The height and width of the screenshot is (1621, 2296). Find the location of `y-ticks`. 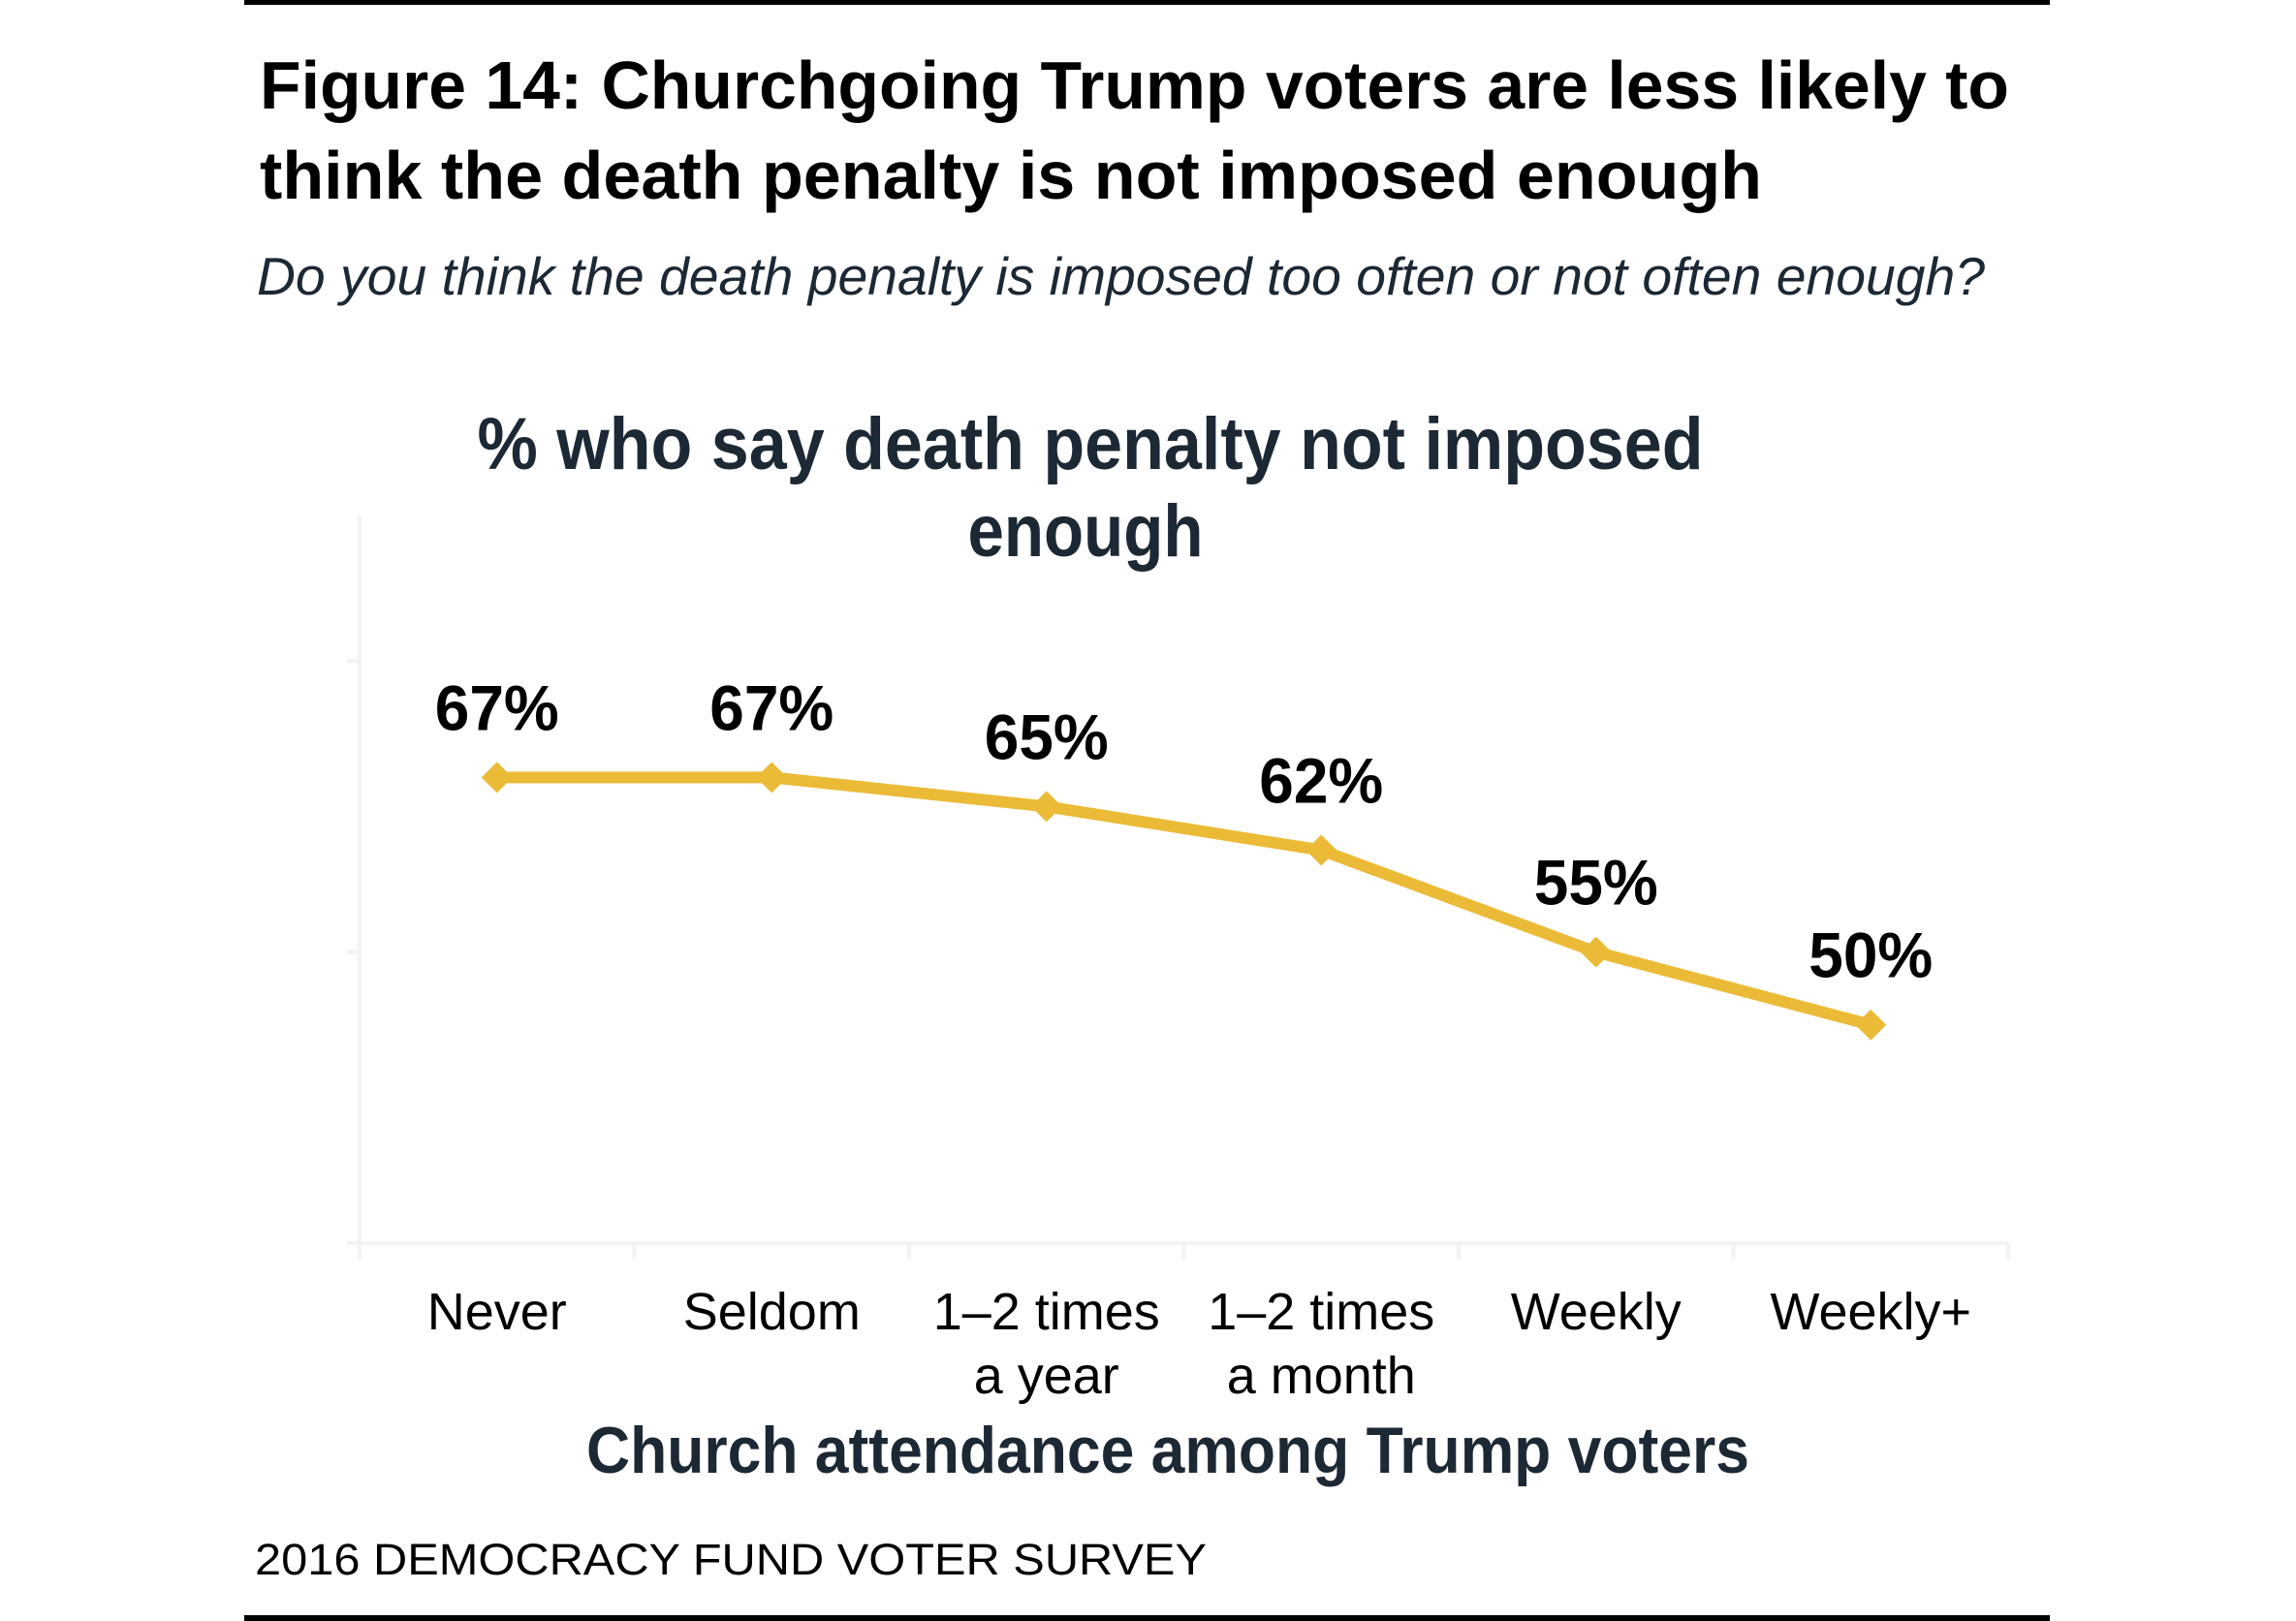

y-ticks is located at coordinates (353, 952).